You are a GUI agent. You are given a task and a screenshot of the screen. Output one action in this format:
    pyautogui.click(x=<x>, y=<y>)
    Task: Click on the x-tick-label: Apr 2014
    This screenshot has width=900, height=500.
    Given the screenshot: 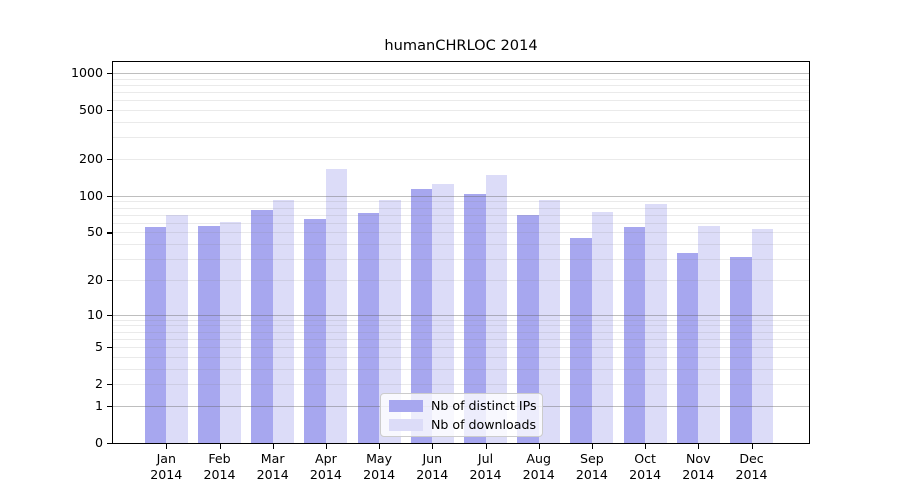 What is the action you would take?
    pyautogui.click(x=325, y=466)
    